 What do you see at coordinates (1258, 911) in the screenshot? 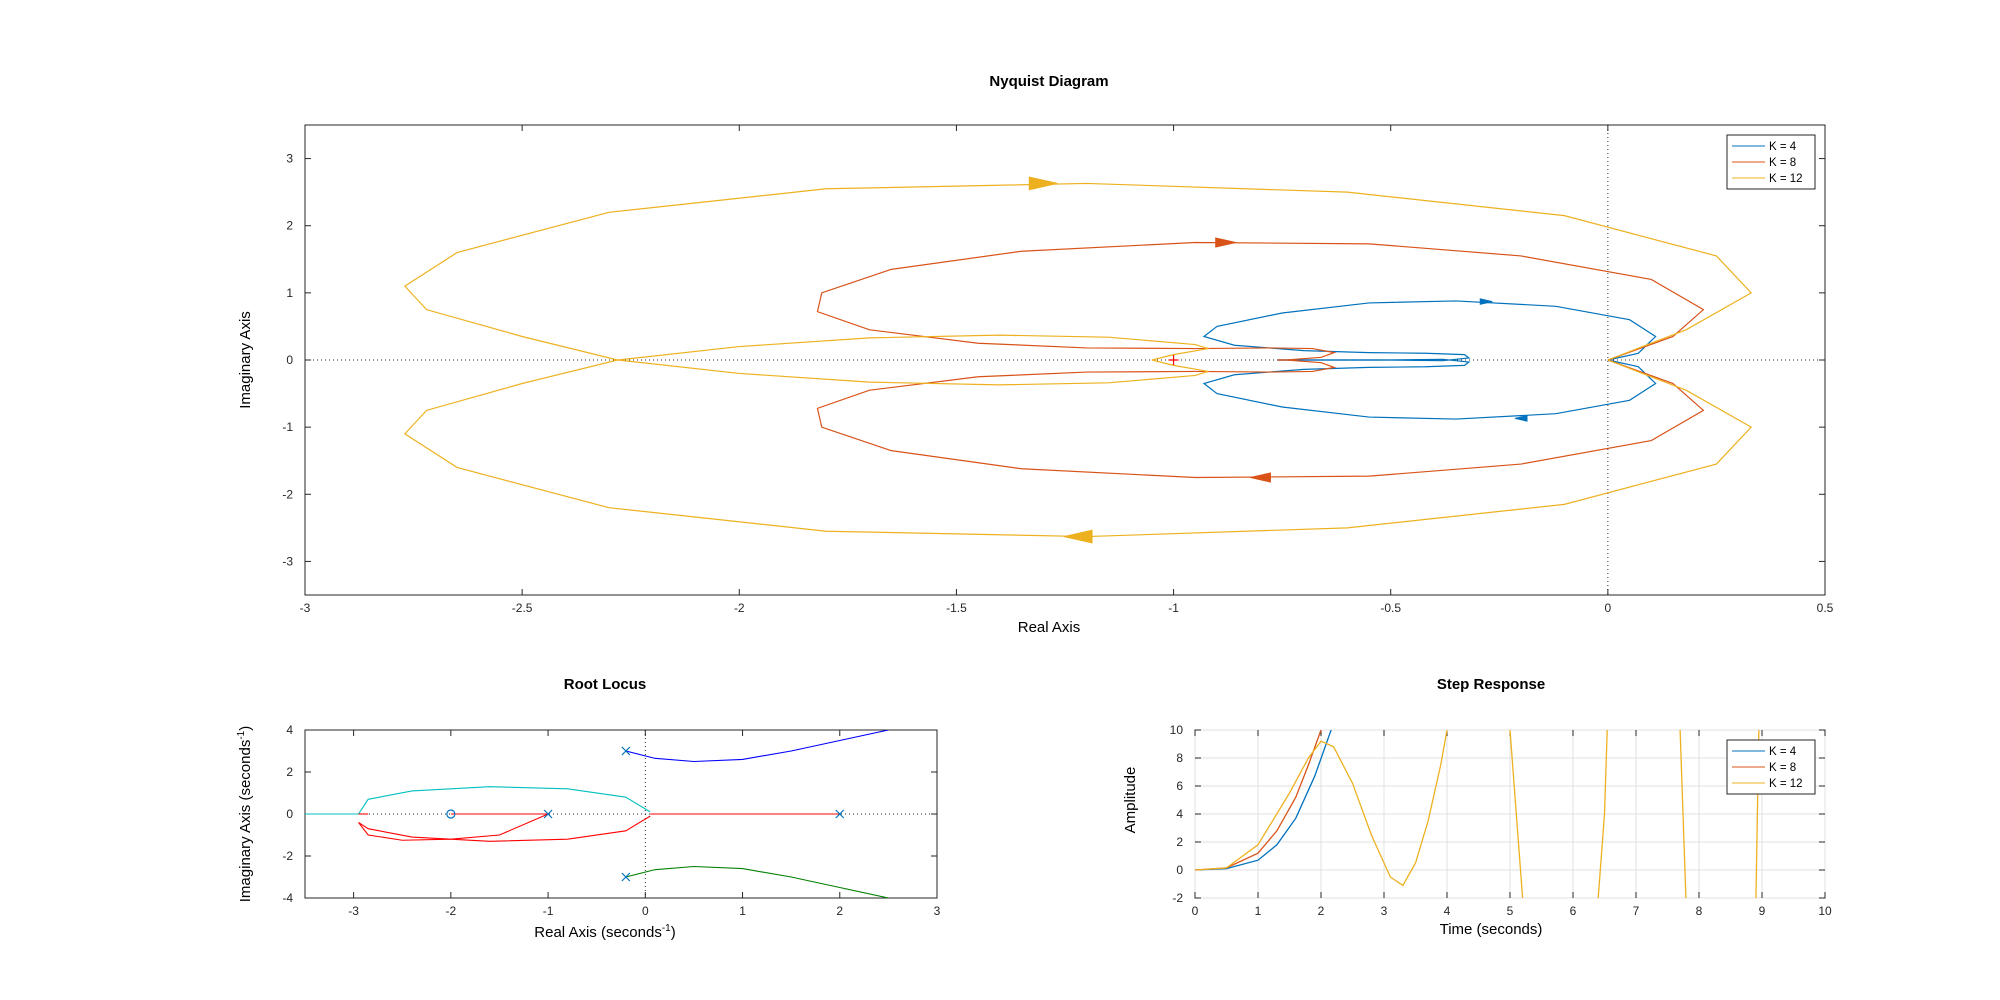
I see `step-response-xtick-label: 1` at bounding box center [1258, 911].